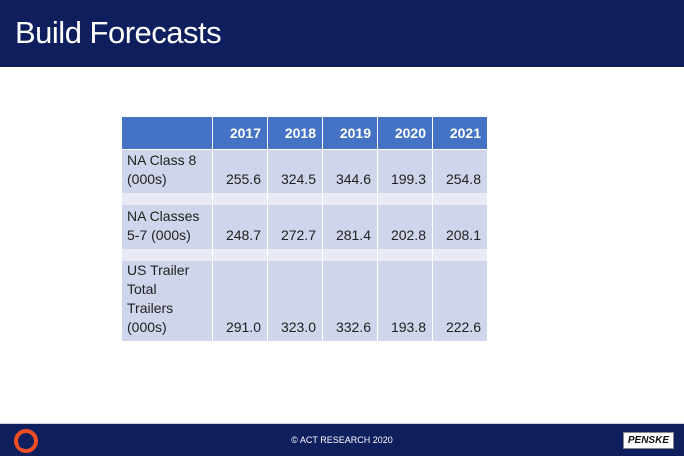 This screenshot has width=684, height=456. Describe the element at coordinates (167, 133) in the screenshot. I see `corner-cell` at that location.